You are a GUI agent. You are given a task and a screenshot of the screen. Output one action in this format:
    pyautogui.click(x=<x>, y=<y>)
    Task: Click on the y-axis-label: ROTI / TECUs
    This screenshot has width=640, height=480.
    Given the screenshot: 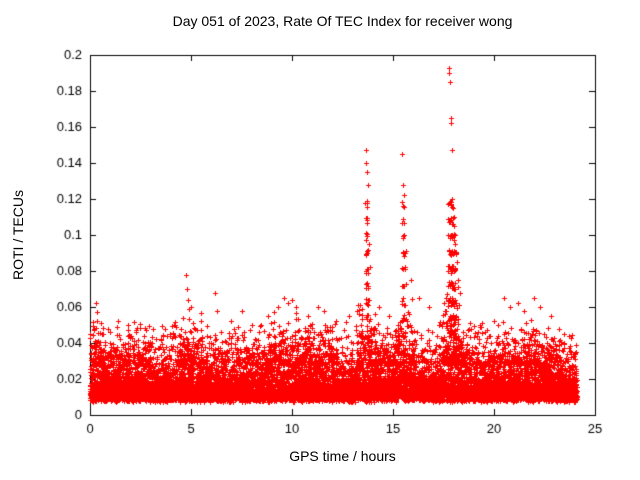 What is the action you would take?
    pyautogui.click(x=18, y=235)
    